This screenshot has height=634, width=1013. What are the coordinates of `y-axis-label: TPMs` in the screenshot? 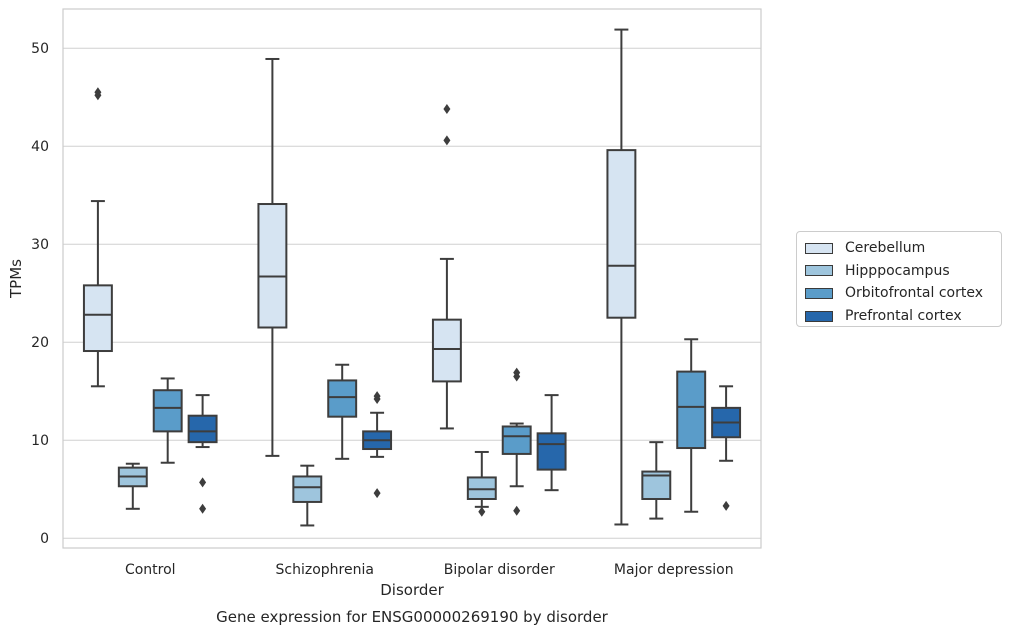 It's located at (16, 279).